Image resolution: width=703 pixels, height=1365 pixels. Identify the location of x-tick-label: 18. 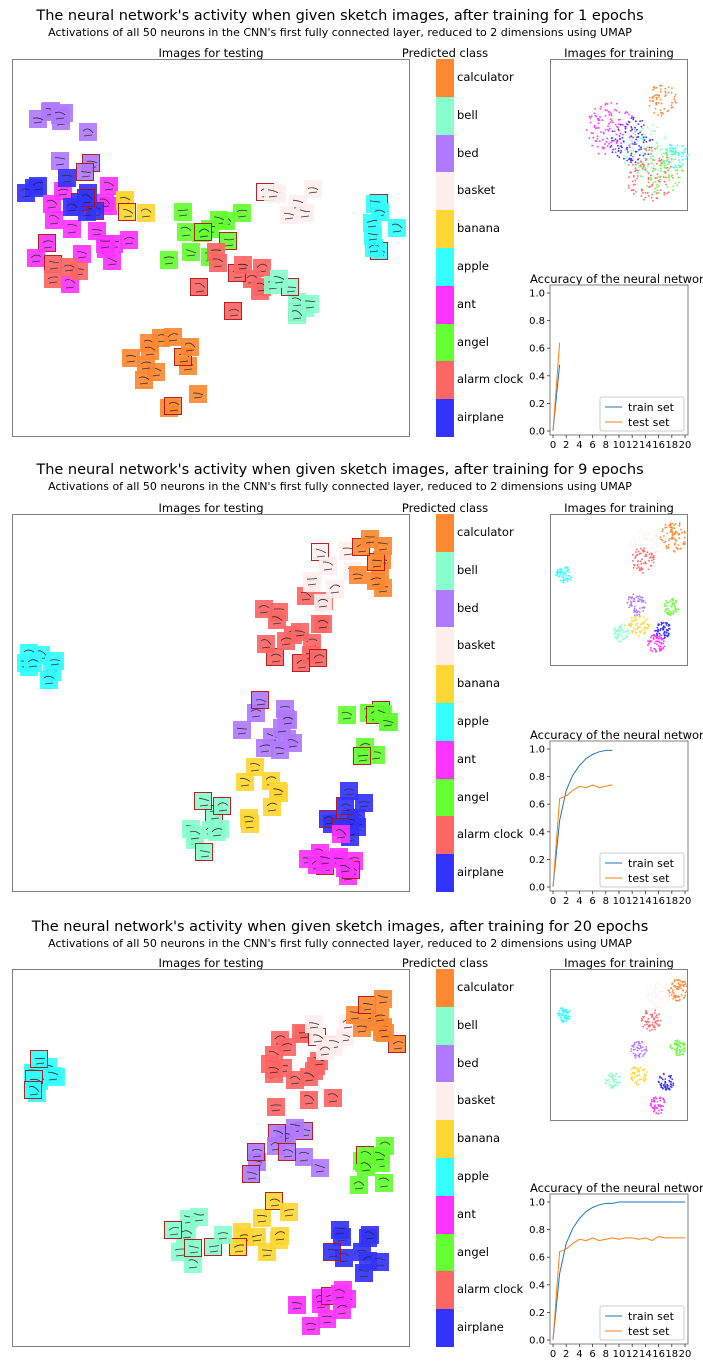
(671, 901).